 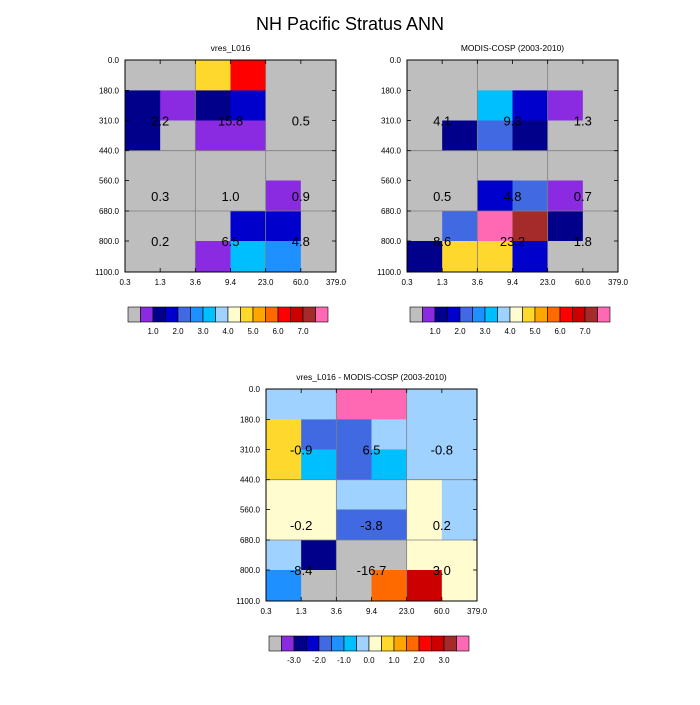 I want to click on value-label: 9.3, so click(x=512, y=121).